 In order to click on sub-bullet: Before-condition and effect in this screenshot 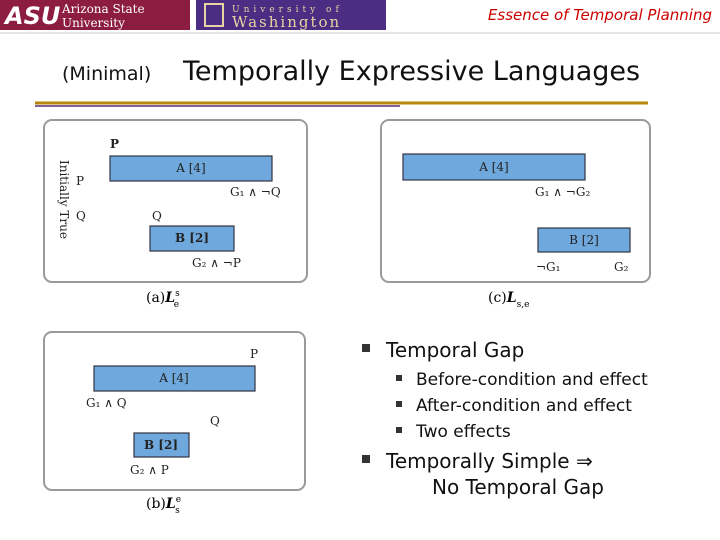, I will do `click(532, 380)`.